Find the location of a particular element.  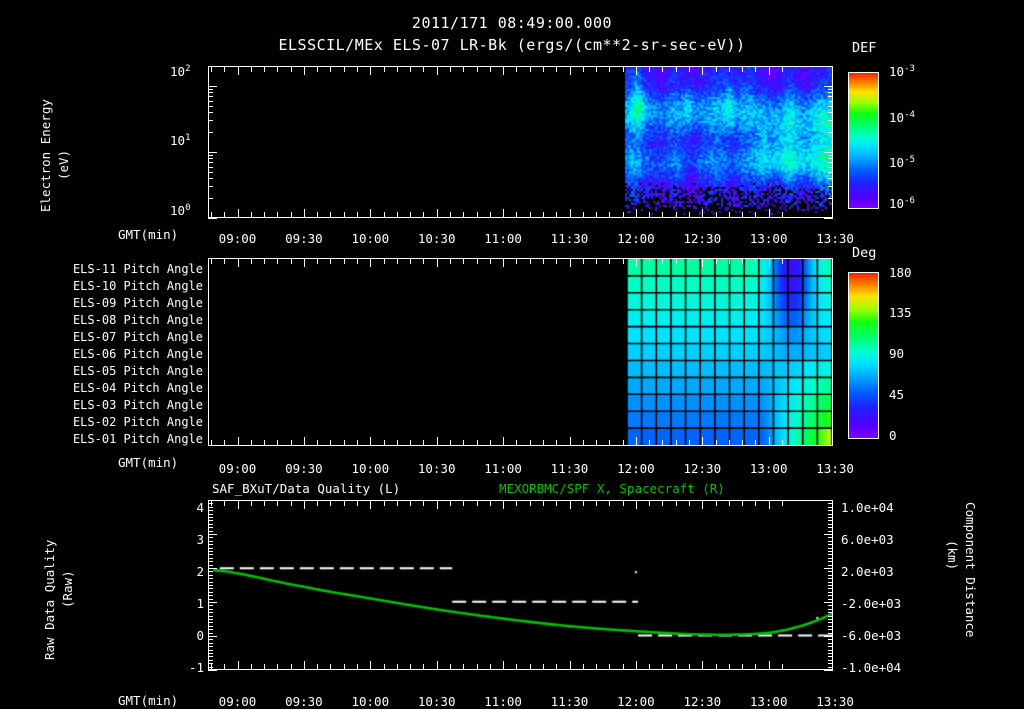

panel3-ylabel-text: Raw Data Quality is located at coordinates (49, 599).